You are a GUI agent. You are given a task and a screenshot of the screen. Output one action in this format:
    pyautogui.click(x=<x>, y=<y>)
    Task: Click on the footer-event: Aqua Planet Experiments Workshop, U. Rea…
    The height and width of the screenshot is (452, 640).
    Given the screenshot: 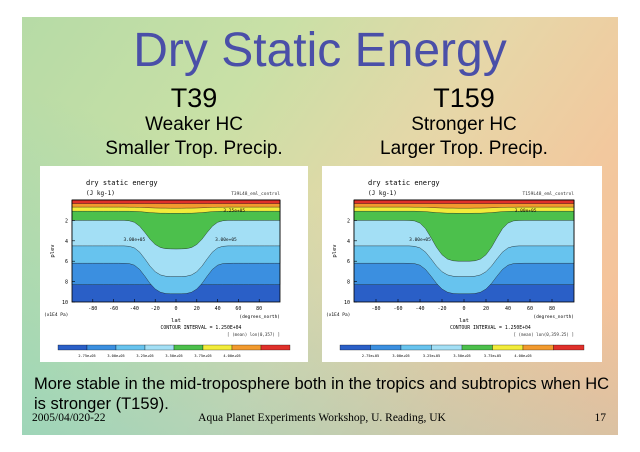 What is the action you would take?
    pyautogui.click(x=322, y=418)
    